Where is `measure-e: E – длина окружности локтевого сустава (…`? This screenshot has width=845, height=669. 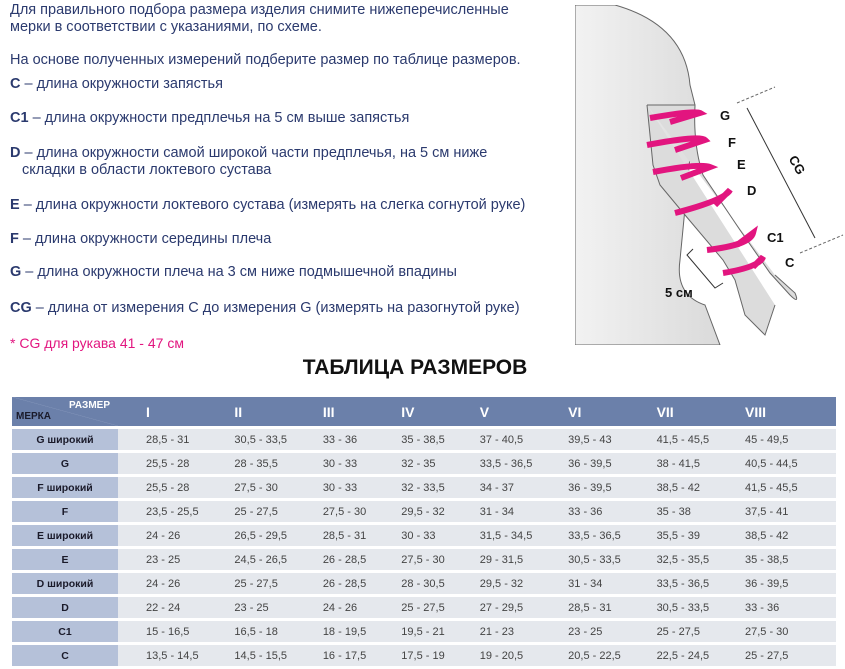
measure-e: E – длина окружности локтевого сустава (… is located at coordinates (268, 205).